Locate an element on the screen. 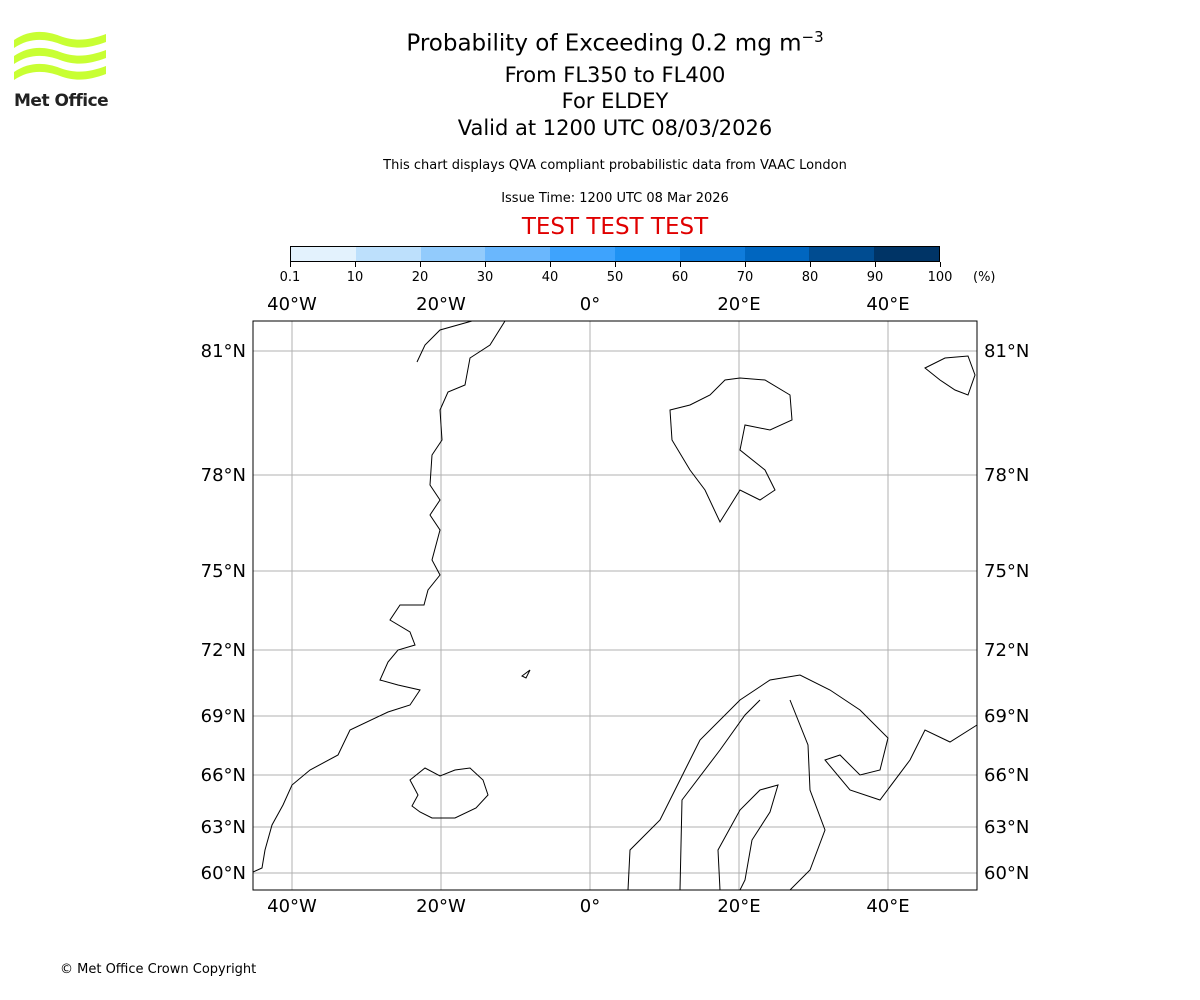  svalbard-coast is located at coordinates (731, 450).